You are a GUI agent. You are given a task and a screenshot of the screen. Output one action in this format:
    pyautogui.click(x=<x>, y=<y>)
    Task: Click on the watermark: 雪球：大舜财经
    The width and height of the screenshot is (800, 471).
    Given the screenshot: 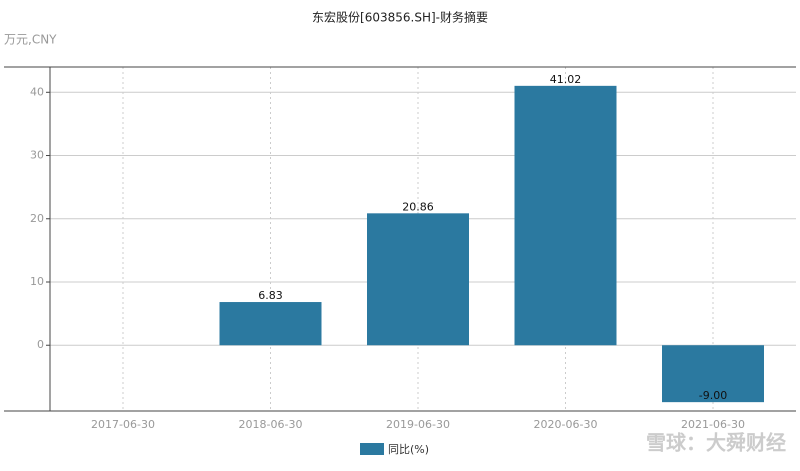 What is the action you would take?
    pyautogui.click(x=716, y=443)
    